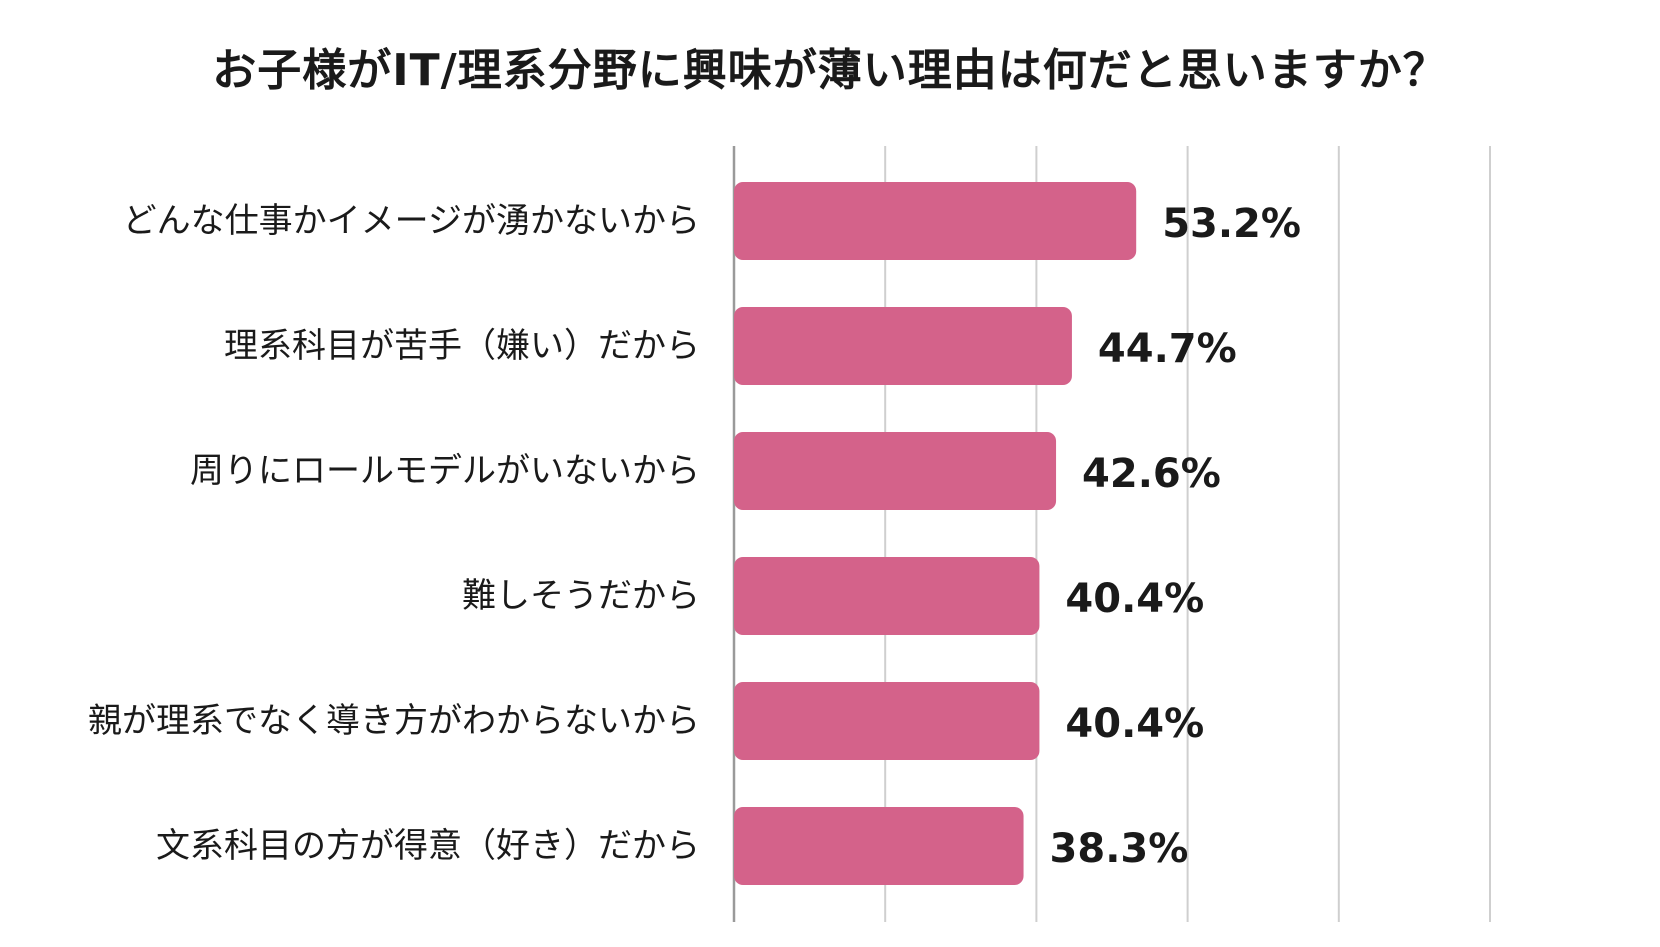 The width and height of the screenshot is (1660, 947). What do you see at coordinates (1119, 849) in the screenshot?
I see `value-label: 38.3%` at bounding box center [1119, 849].